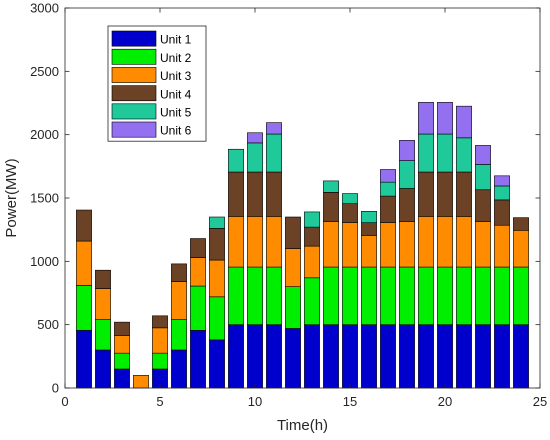 Image resolution: width=550 pixels, height=440 pixels. What do you see at coordinates (445, 401) in the screenshot?
I see `x-tick-label: 20` at bounding box center [445, 401].